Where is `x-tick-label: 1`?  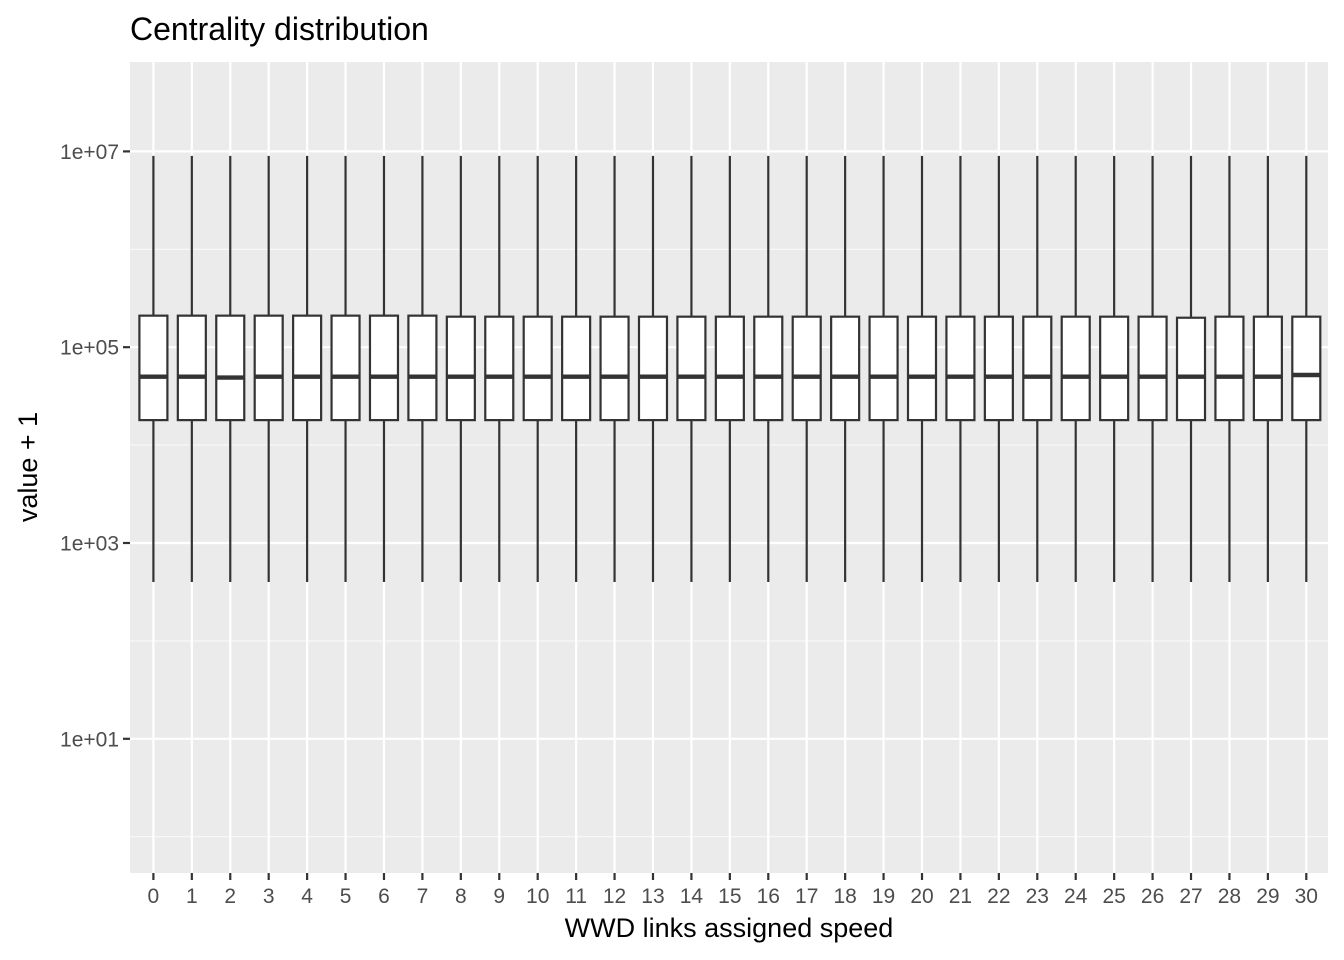
x-tick-label: 1 is located at coordinates (192, 896).